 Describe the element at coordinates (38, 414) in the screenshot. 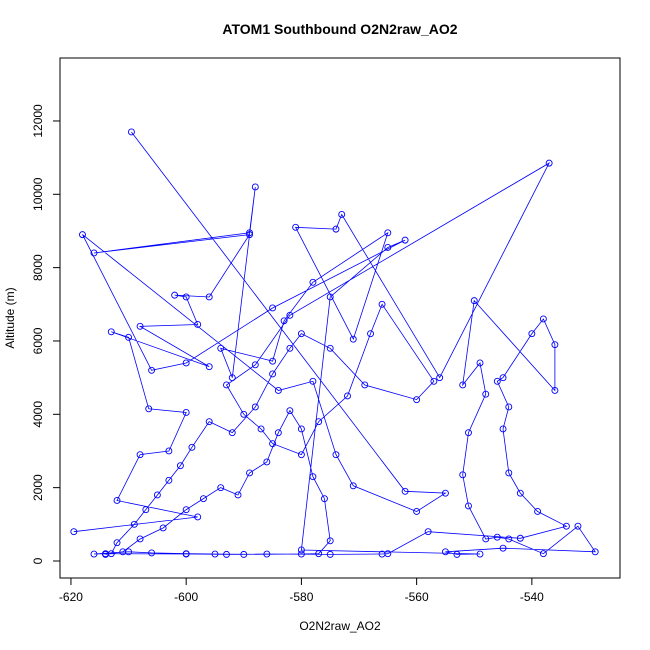

I see `y-tick-label: 4000` at that location.